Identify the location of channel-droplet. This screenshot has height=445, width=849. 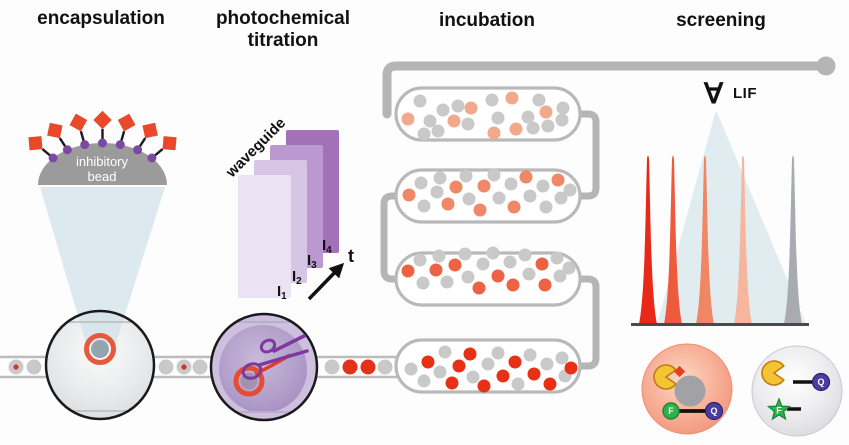
(166, 367).